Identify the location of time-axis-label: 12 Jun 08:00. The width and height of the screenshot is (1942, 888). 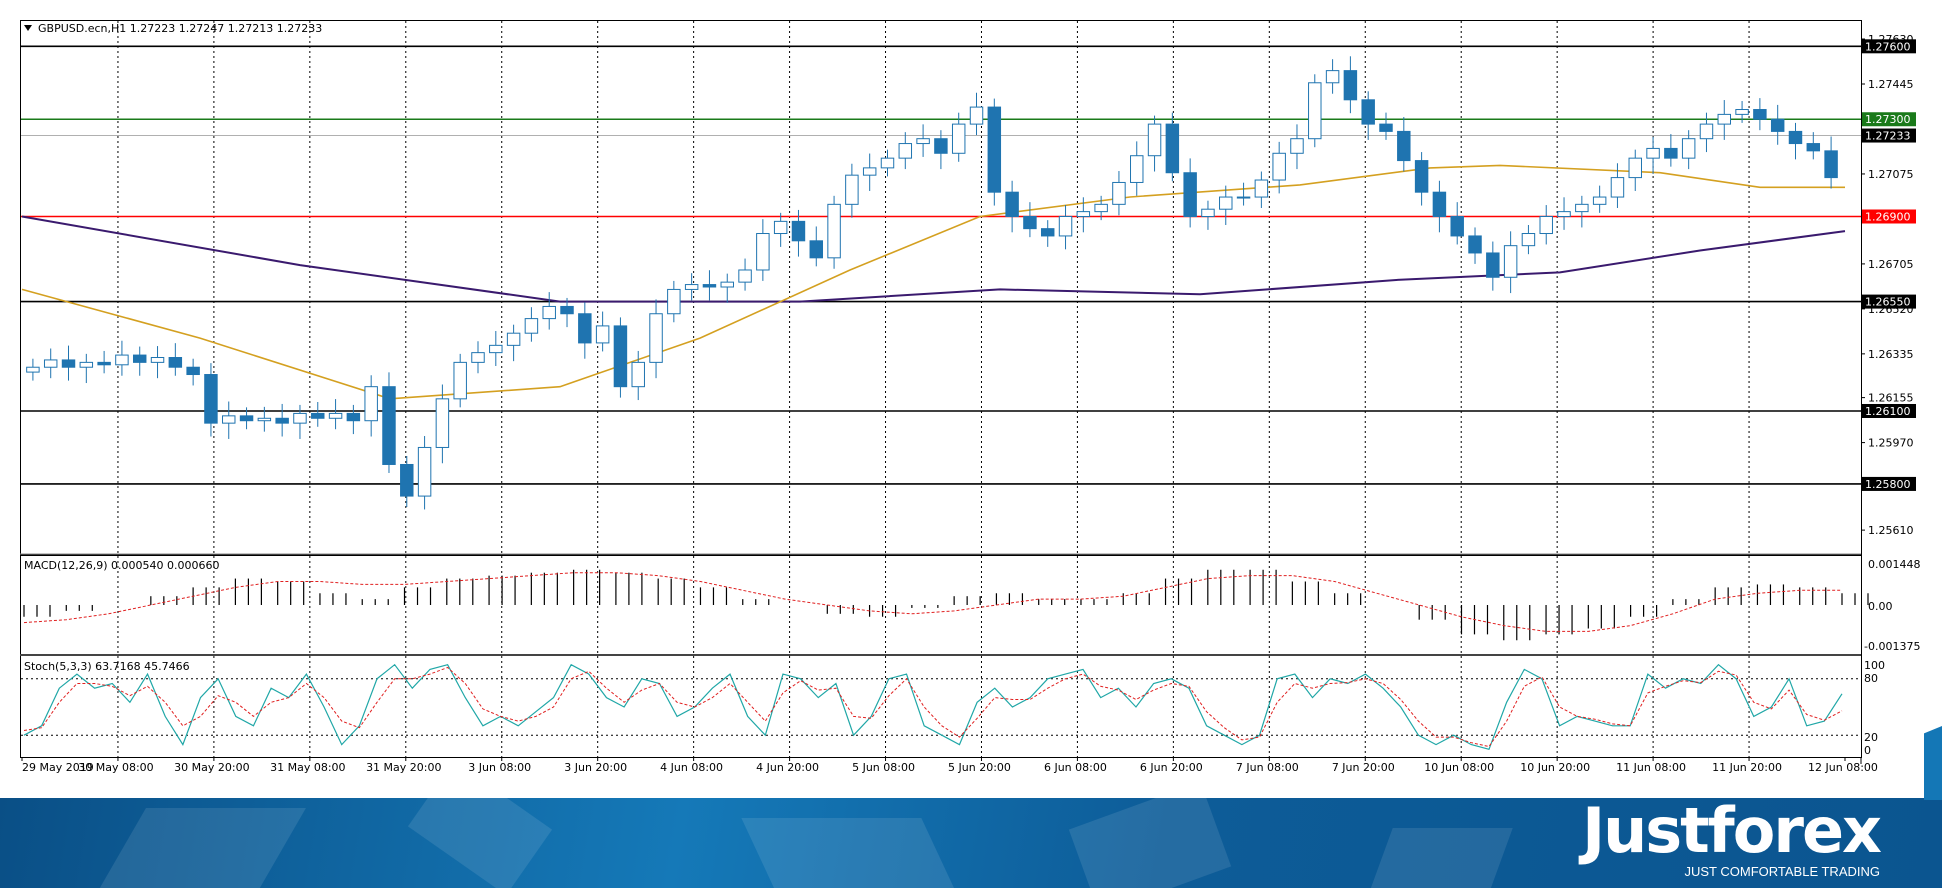
(1843, 767).